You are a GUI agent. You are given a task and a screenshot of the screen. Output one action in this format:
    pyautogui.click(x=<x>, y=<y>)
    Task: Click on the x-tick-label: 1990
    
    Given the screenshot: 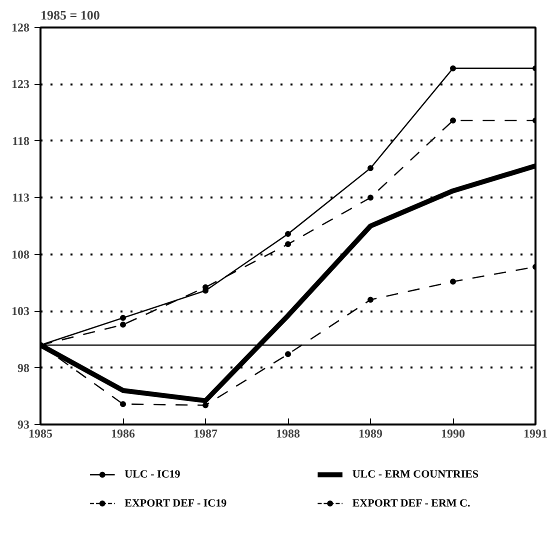 What is the action you would take?
    pyautogui.click(x=453, y=433)
    